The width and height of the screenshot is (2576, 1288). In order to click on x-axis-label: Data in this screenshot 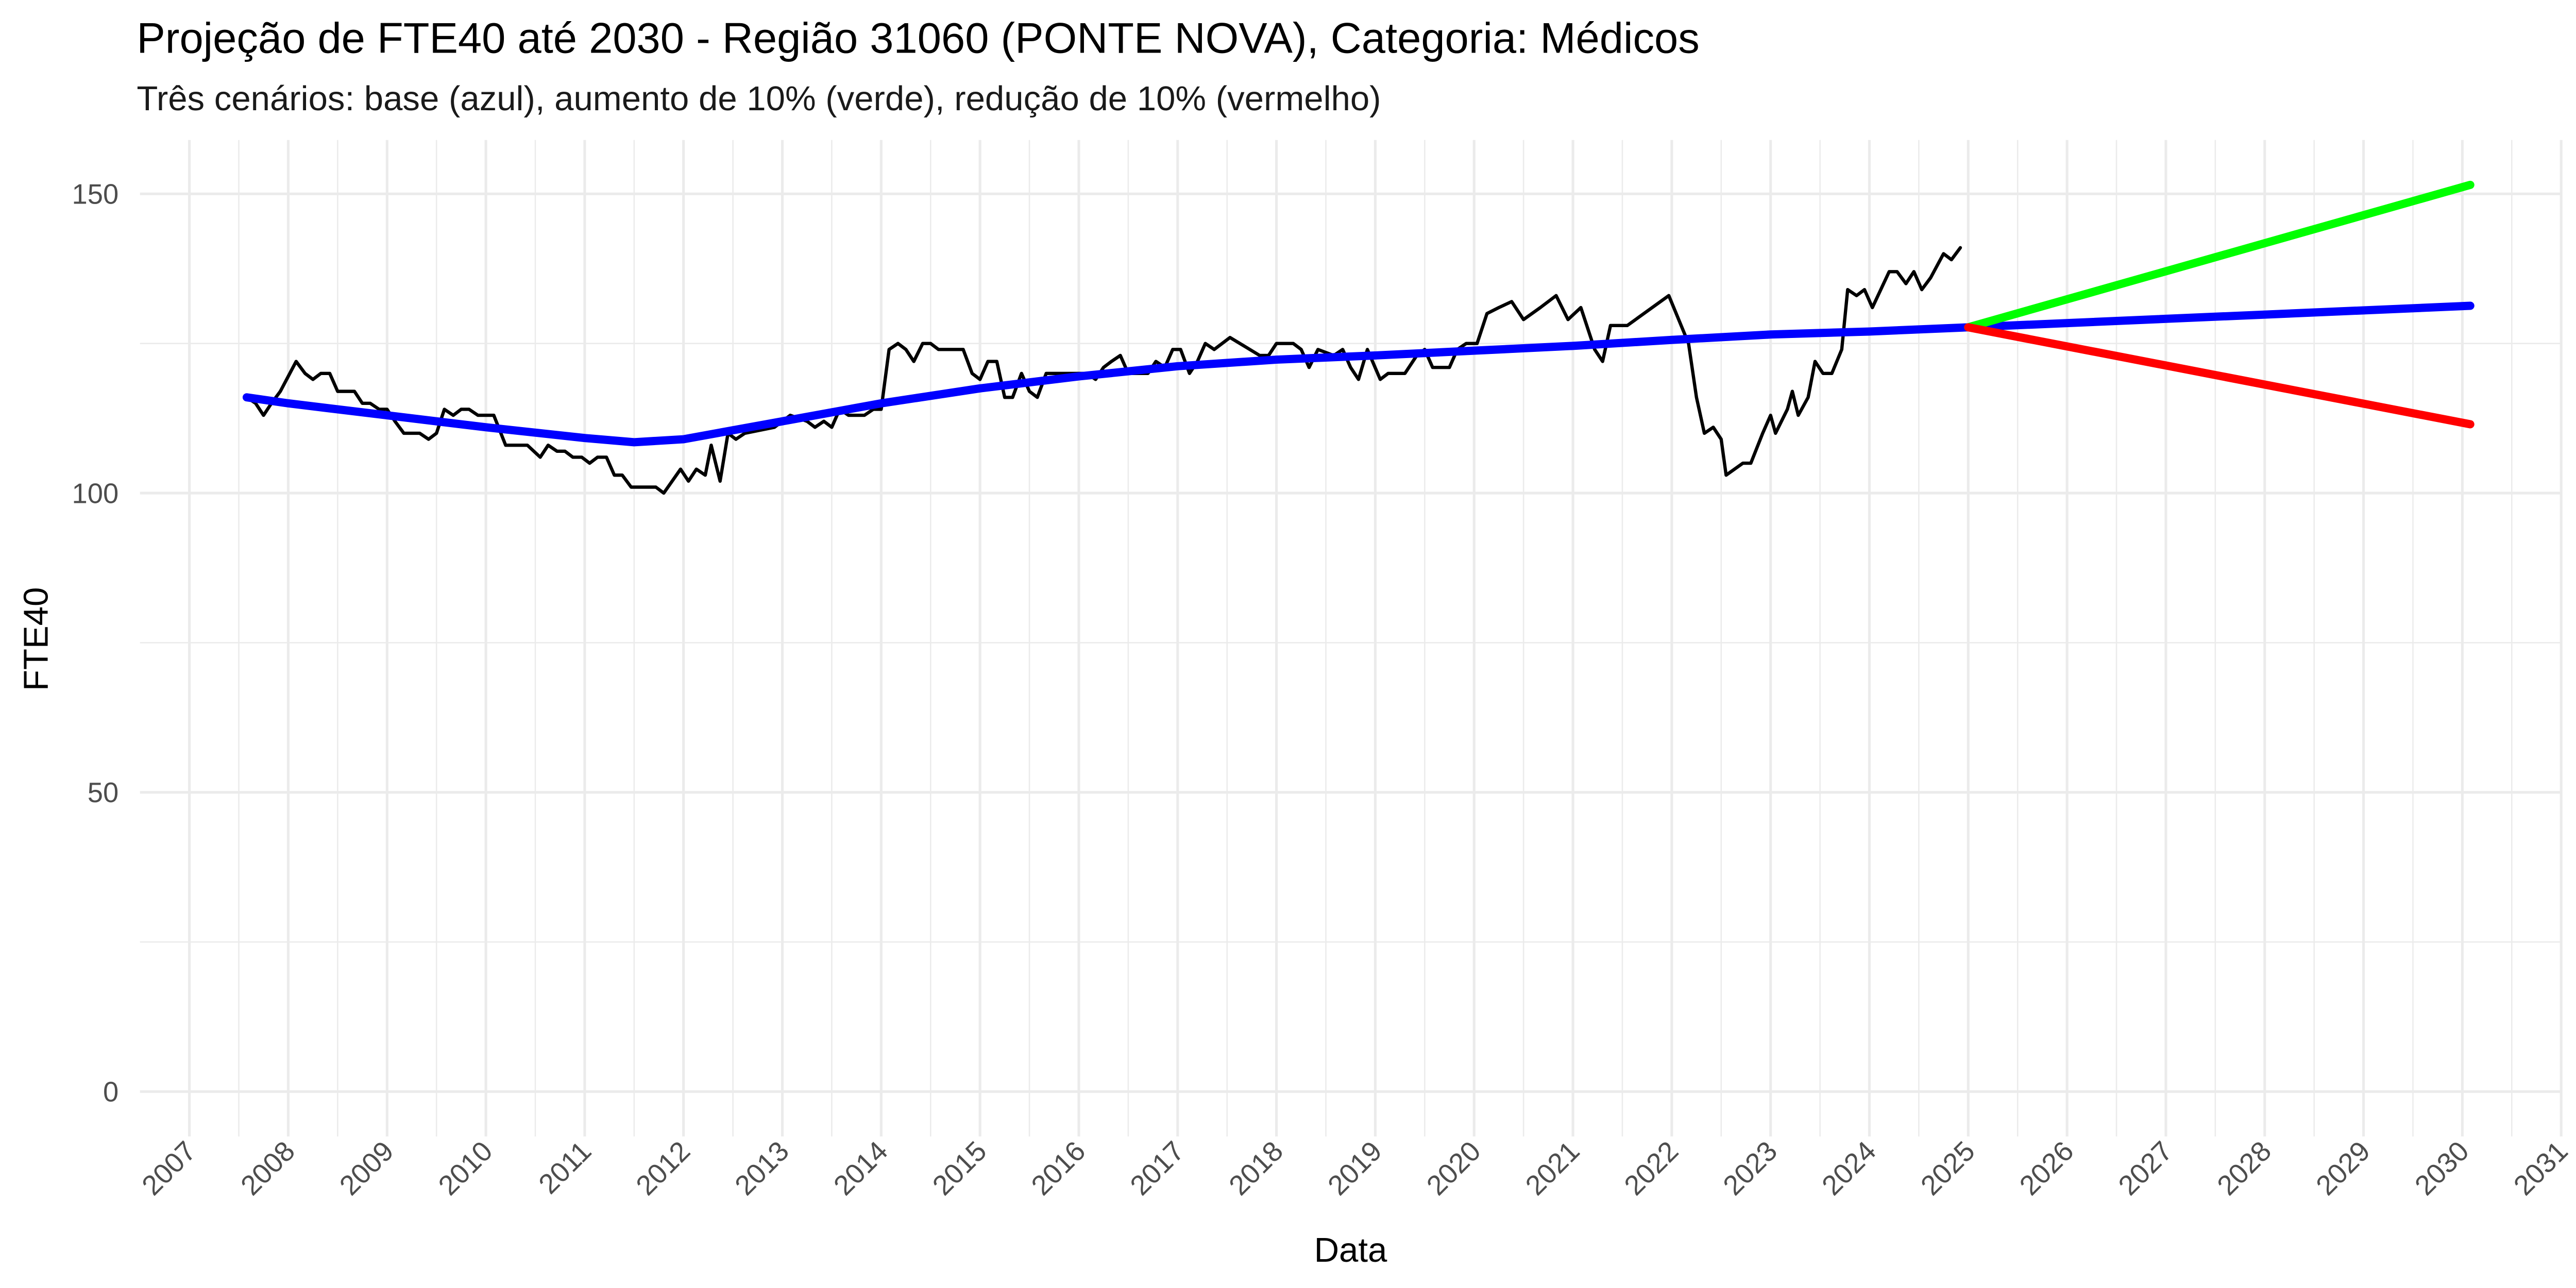, I will do `click(1350, 1250)`.